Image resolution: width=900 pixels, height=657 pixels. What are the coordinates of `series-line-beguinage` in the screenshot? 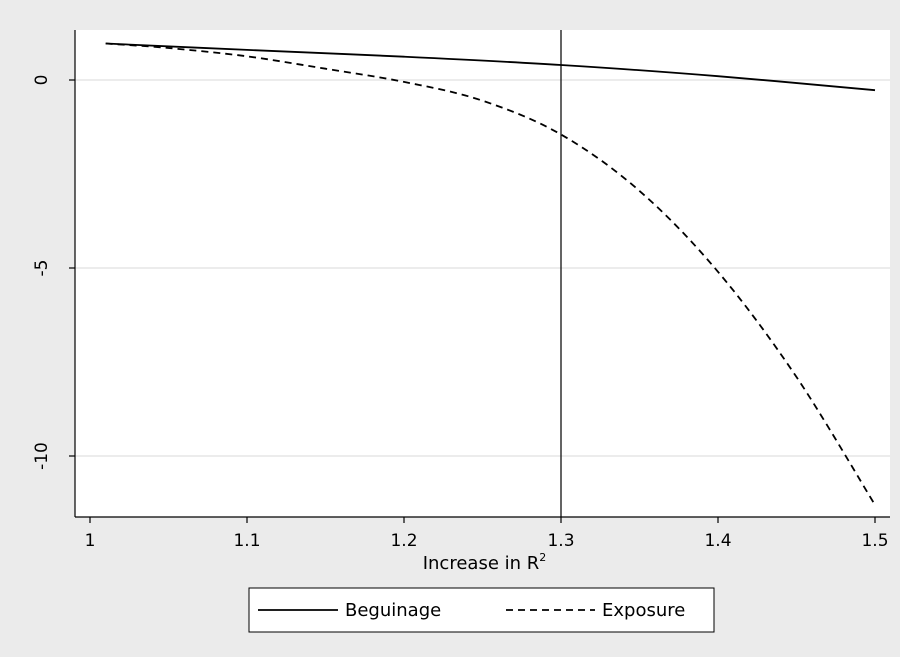 It's located at (490, 67).